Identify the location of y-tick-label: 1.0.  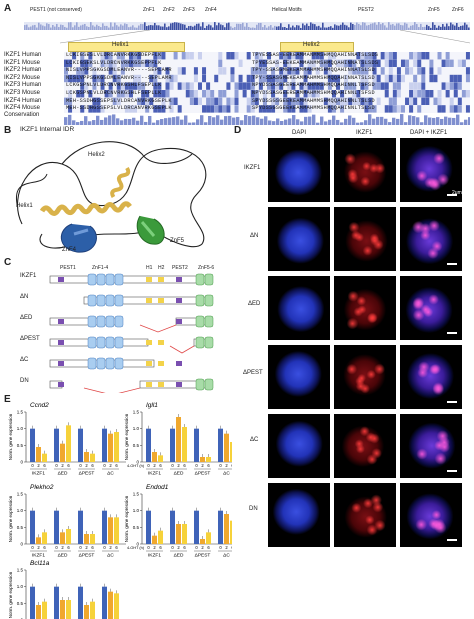
(20, 586).